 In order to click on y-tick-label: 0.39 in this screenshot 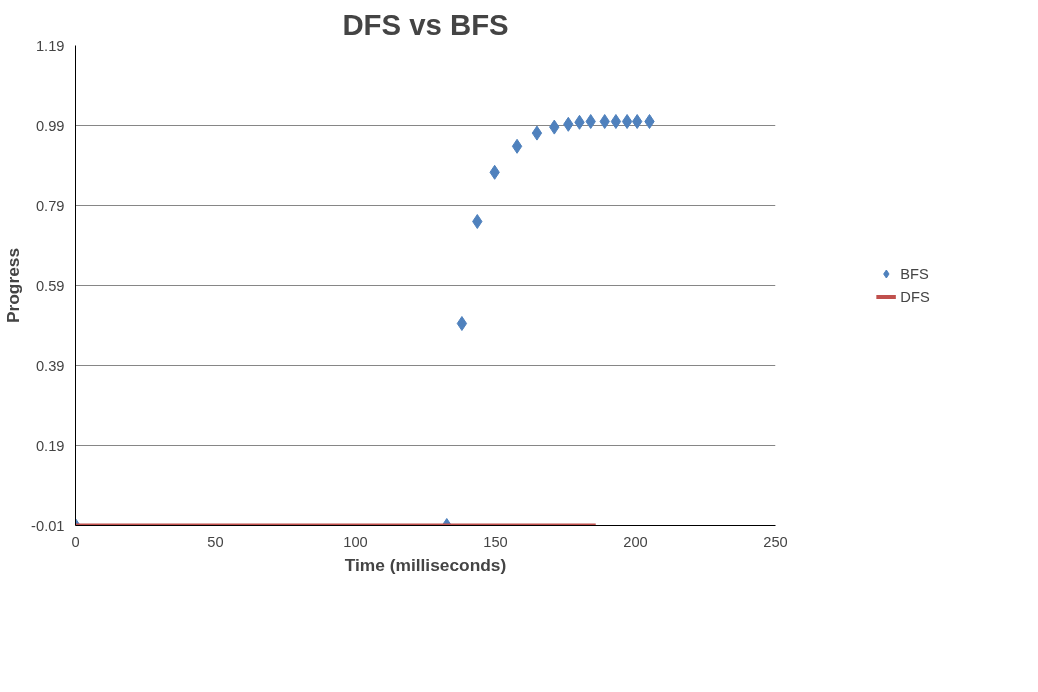, I will do `click(50, 365)`.